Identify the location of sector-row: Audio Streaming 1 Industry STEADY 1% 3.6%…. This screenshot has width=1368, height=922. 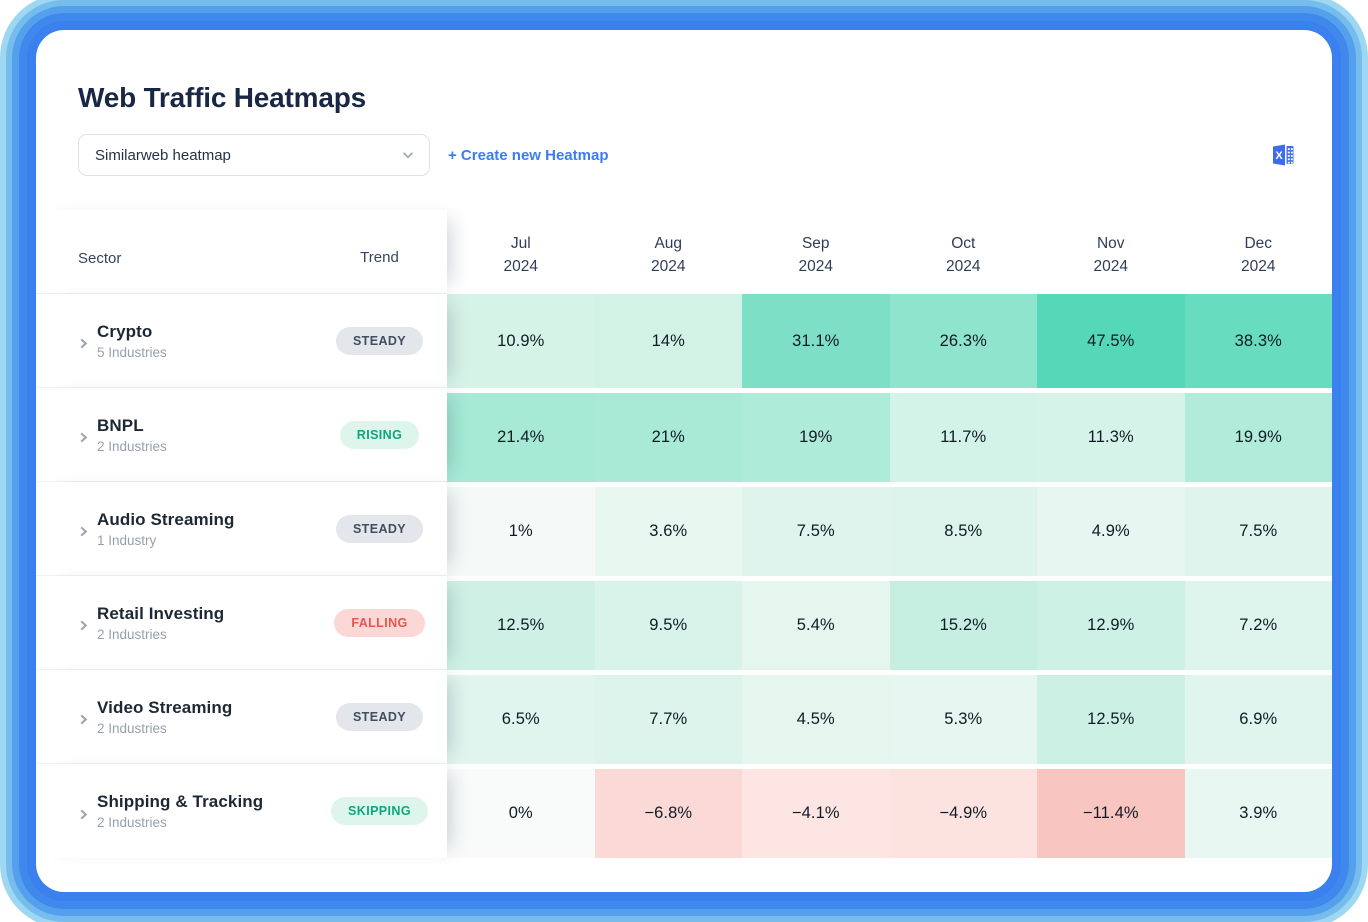
(684, 529).